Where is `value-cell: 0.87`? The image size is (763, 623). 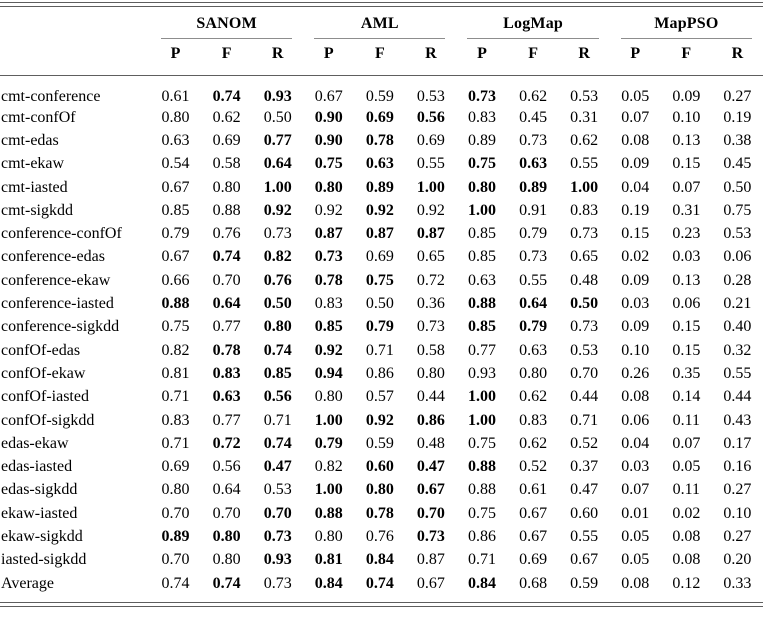
value-cell: 0.87 is located at coordinates (328, 234).